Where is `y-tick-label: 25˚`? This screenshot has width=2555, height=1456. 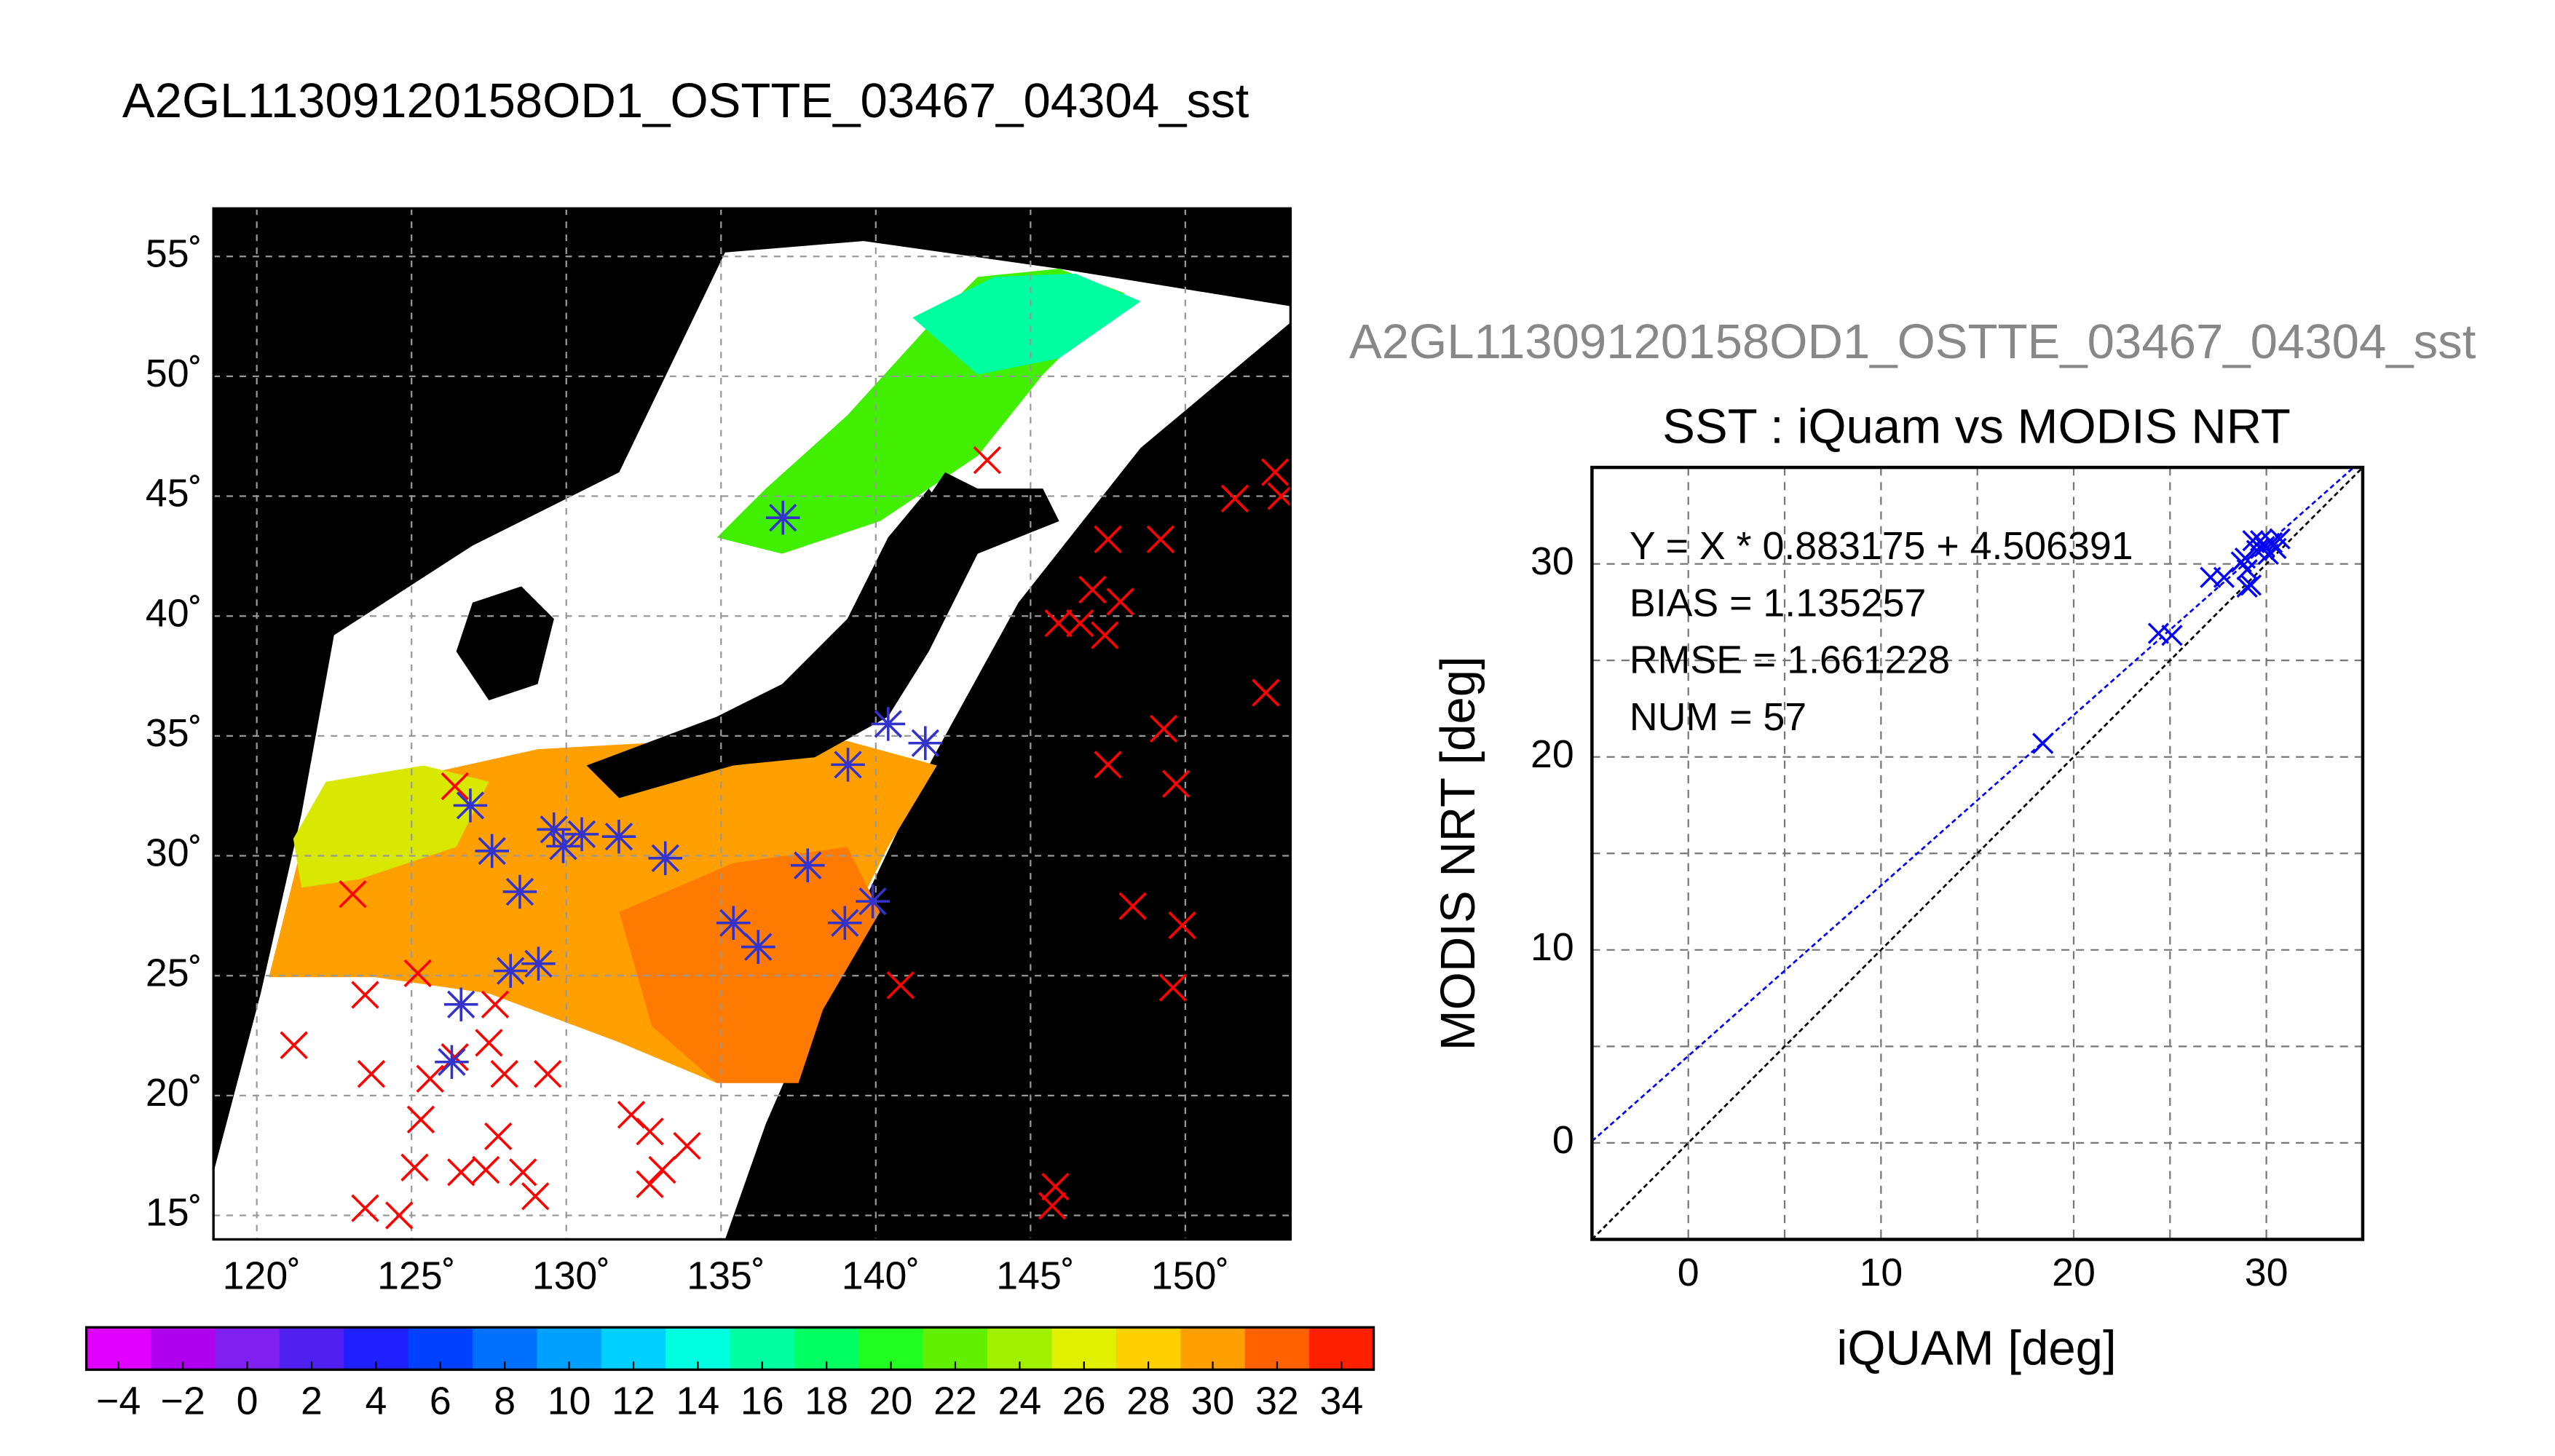
y-tick-label: 25˚ is located at coordinates (174, 972).